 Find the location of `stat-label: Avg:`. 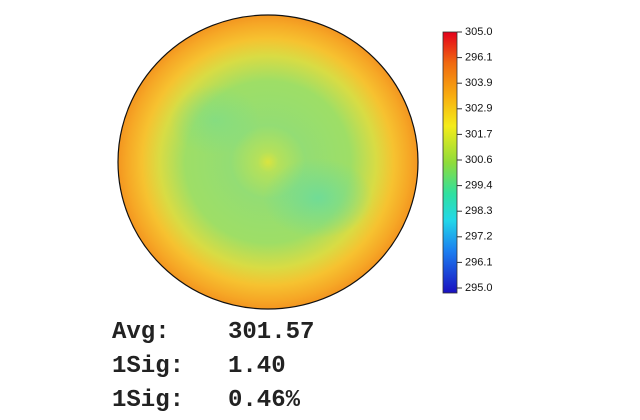

stat-label: Avg: is located at coordinates (141, 332).